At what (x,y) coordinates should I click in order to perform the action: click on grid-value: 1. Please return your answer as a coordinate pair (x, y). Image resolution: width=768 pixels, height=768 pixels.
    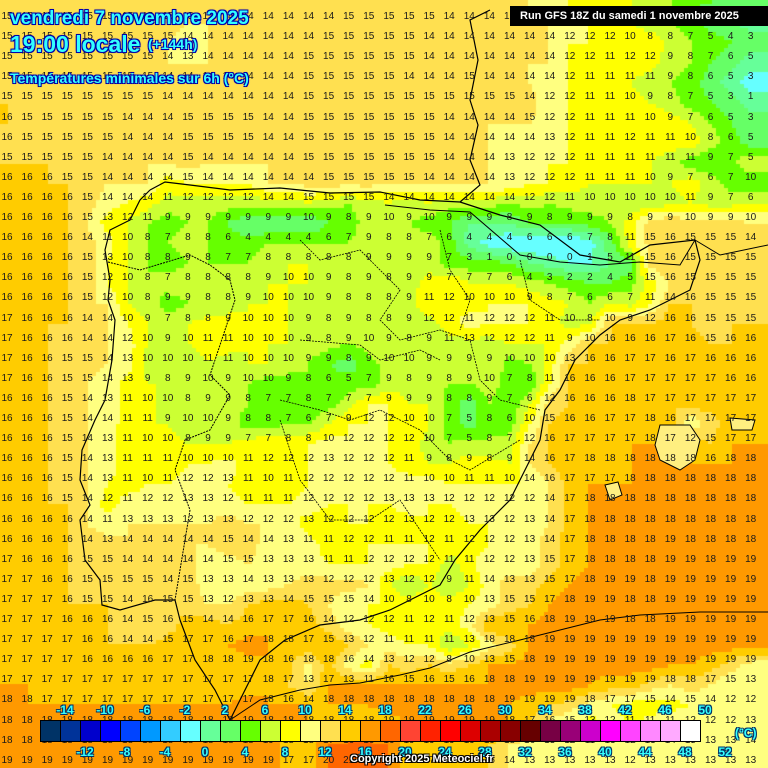
    Looking at the image, I should click on (489, 258).